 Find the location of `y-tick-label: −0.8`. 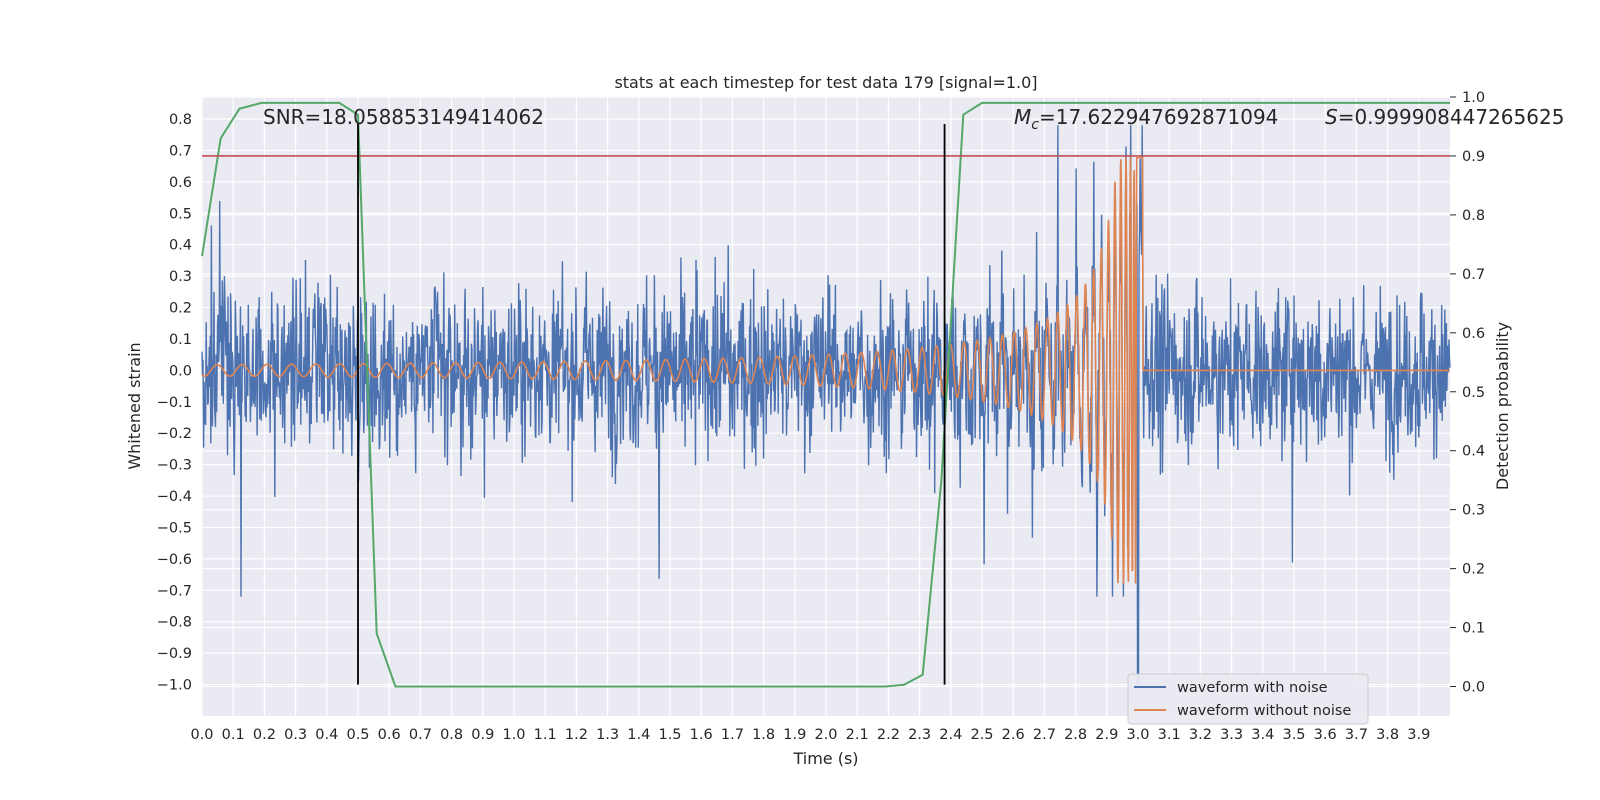

y-tick-label: −0.8 is located at coordinates (174, 623).